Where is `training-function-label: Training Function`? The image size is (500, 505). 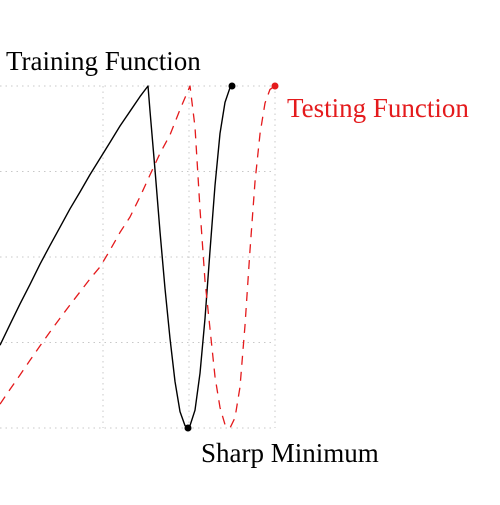
training-function-label: Training Function is located at coordinates (103, 61).